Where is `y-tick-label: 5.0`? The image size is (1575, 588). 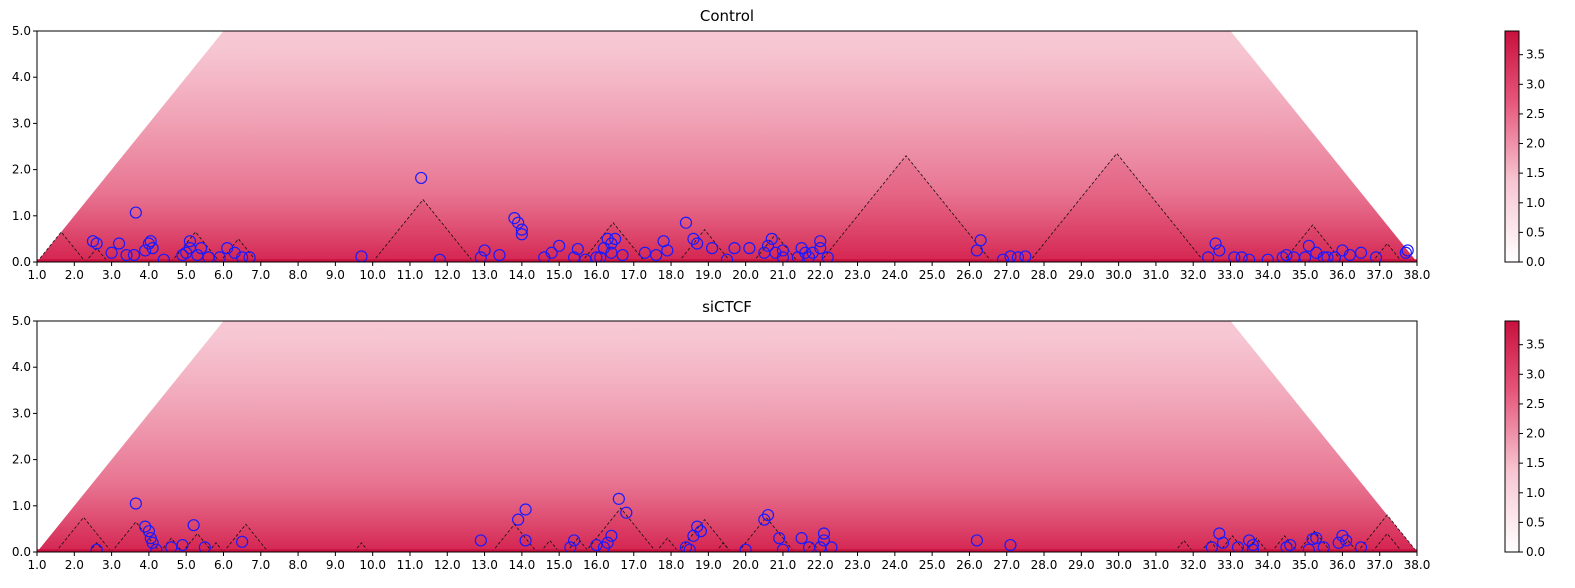 y-tick-label: 5.0 is located at coordinates (21, 31).